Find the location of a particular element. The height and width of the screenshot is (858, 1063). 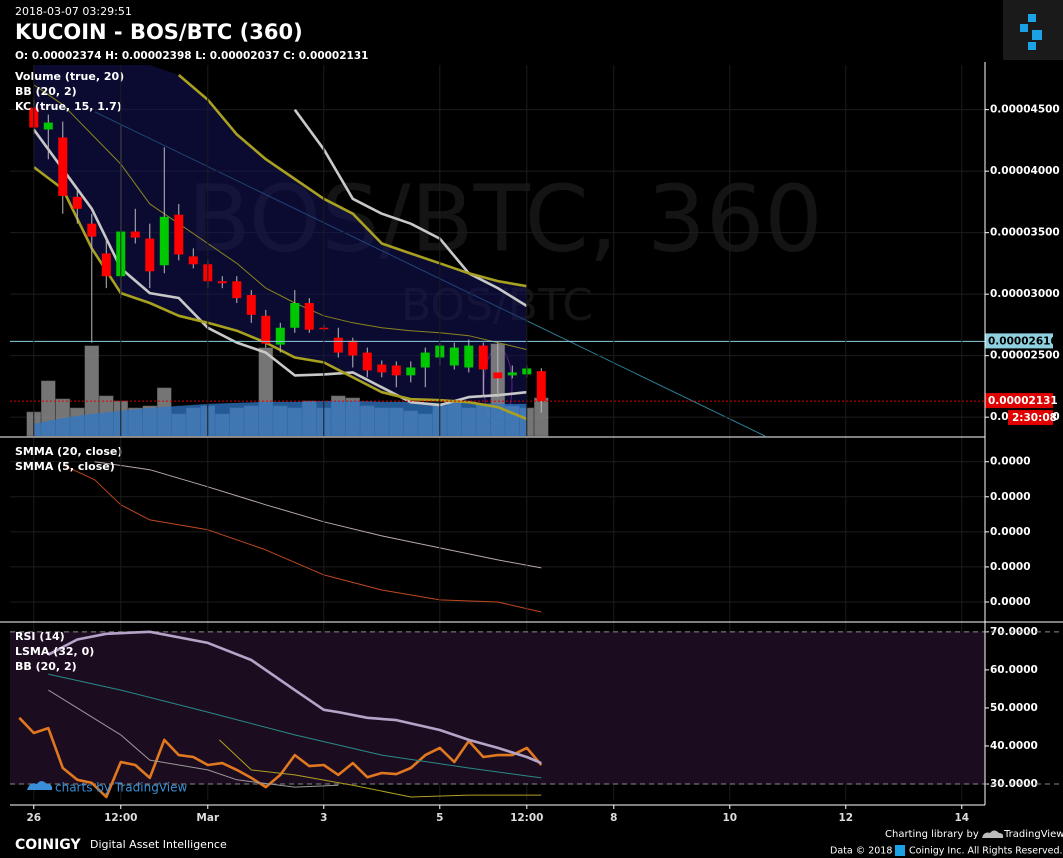

legend-entry: KC (true, 15, 1.7) is located at coordinates (68, 106).